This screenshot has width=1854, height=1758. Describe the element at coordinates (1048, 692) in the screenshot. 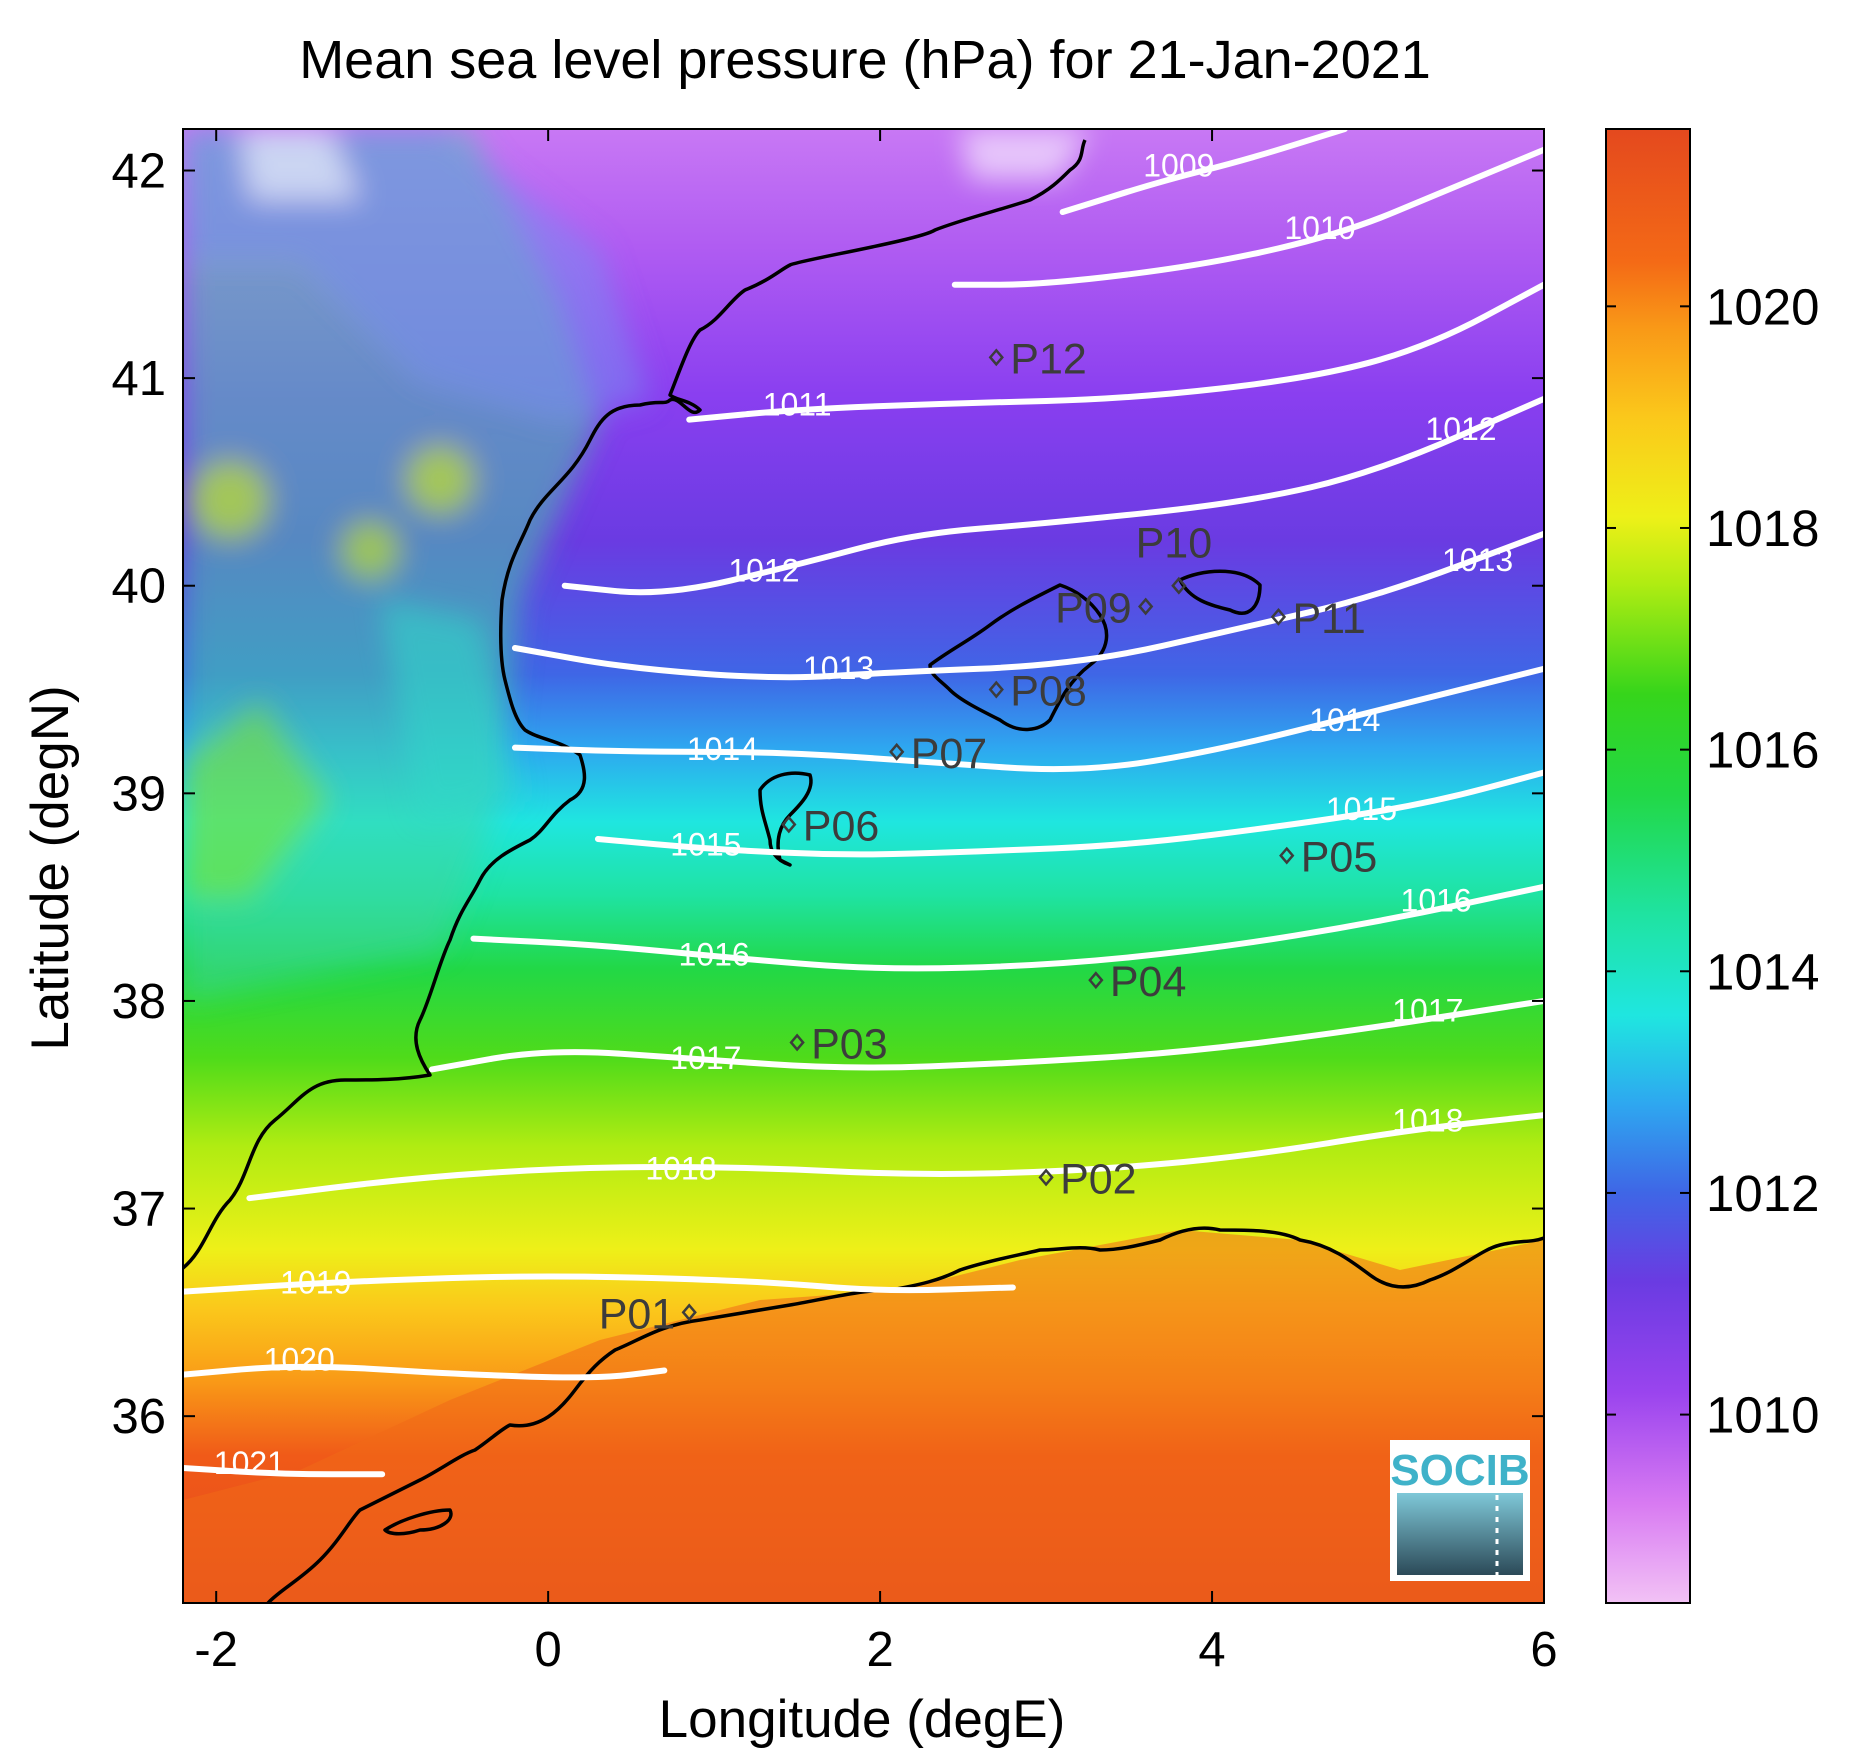

I see `station-label: P08` at that location.